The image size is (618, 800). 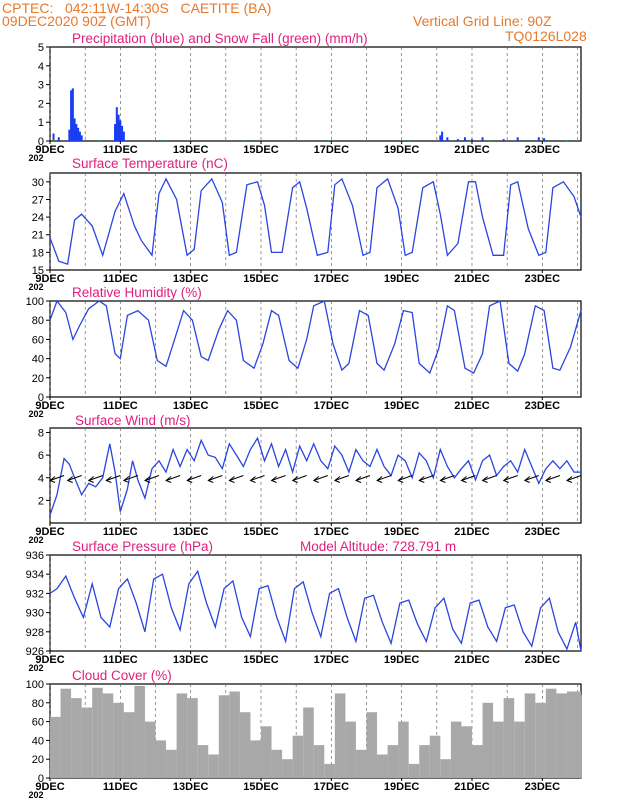 I want to click on y-tick-label: 926, so click(x=35, y=652).